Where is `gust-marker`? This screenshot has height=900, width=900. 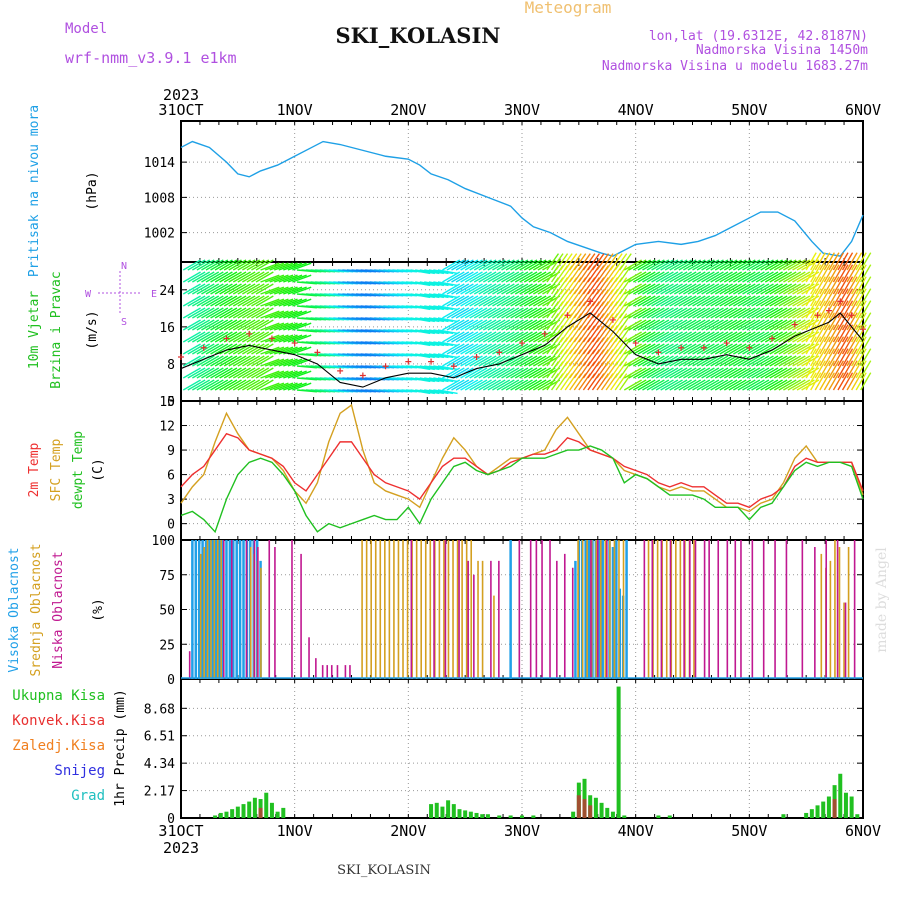 gust-marker is located at coordinates (590, 301).